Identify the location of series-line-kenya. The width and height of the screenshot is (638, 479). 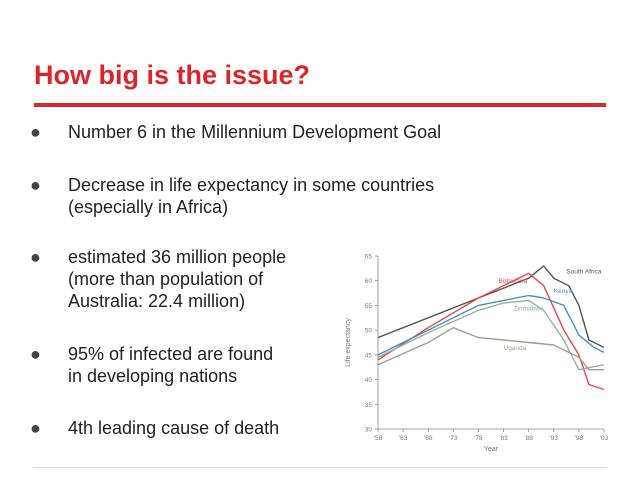
(491, 325).